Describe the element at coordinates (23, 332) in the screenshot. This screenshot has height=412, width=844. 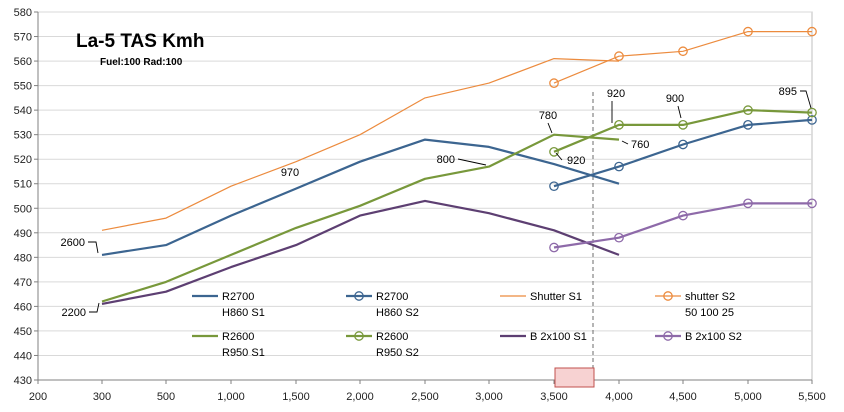
I see `y-tick-label: 450` at that location.